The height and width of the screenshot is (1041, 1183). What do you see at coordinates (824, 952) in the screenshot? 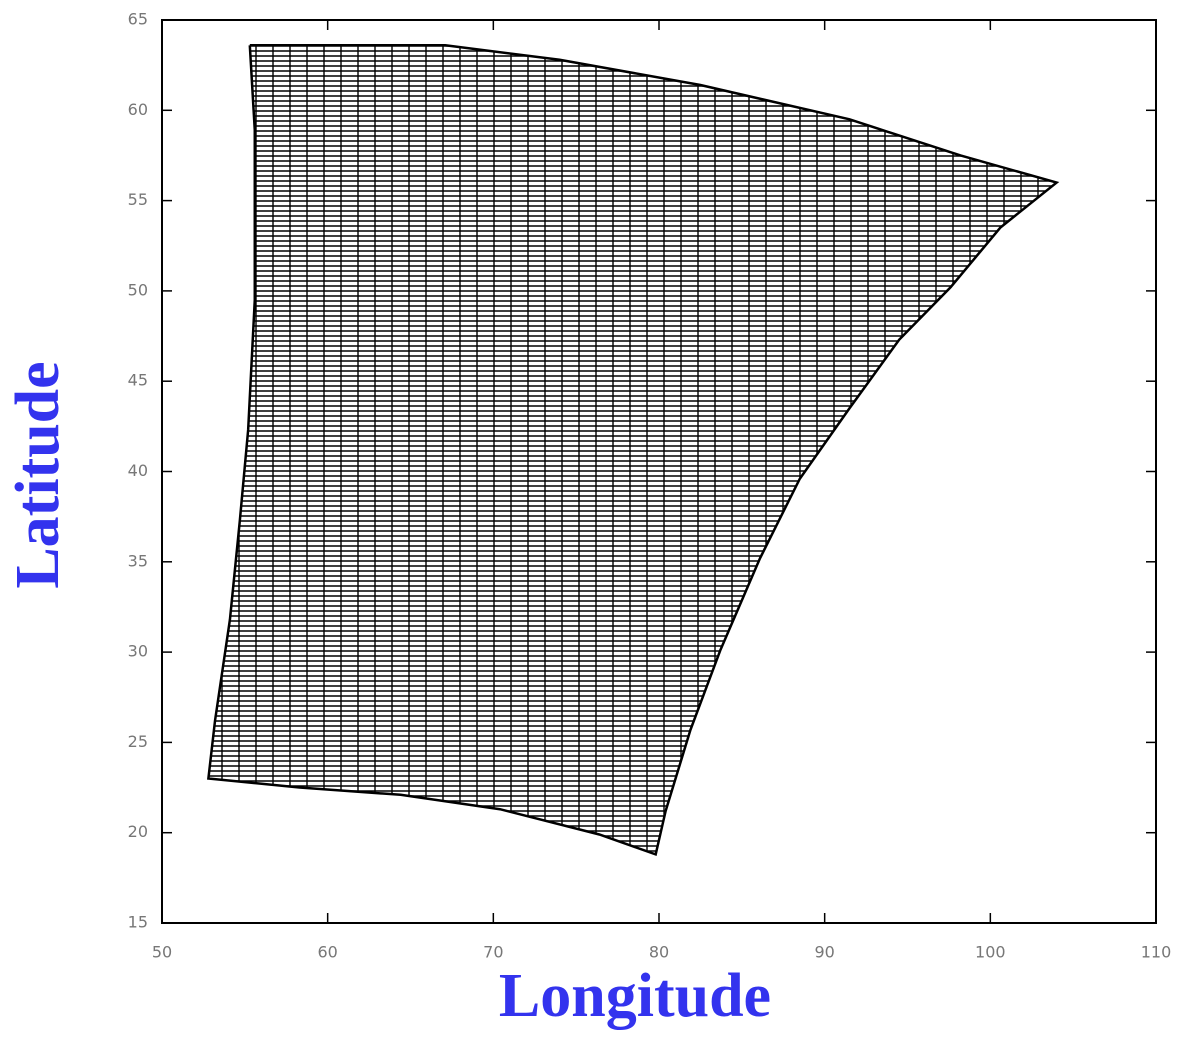
I see `x-tick-label: 90` at bounding box center [824, 952].